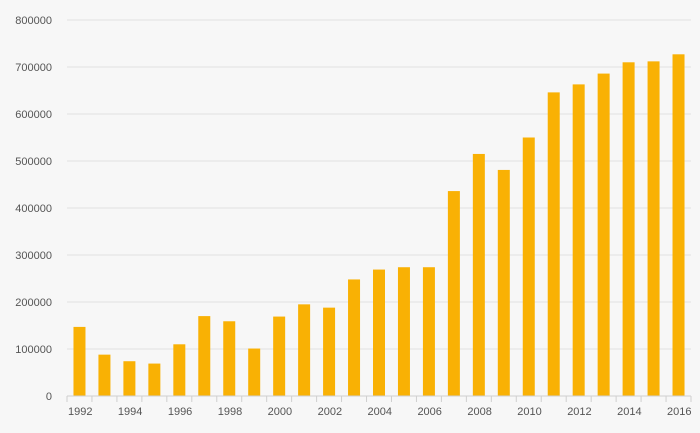  What do you see at coordinates (579, 412) in the screenshot?
I see `x-tick-label: 2012` at bounding box center [579, 412].